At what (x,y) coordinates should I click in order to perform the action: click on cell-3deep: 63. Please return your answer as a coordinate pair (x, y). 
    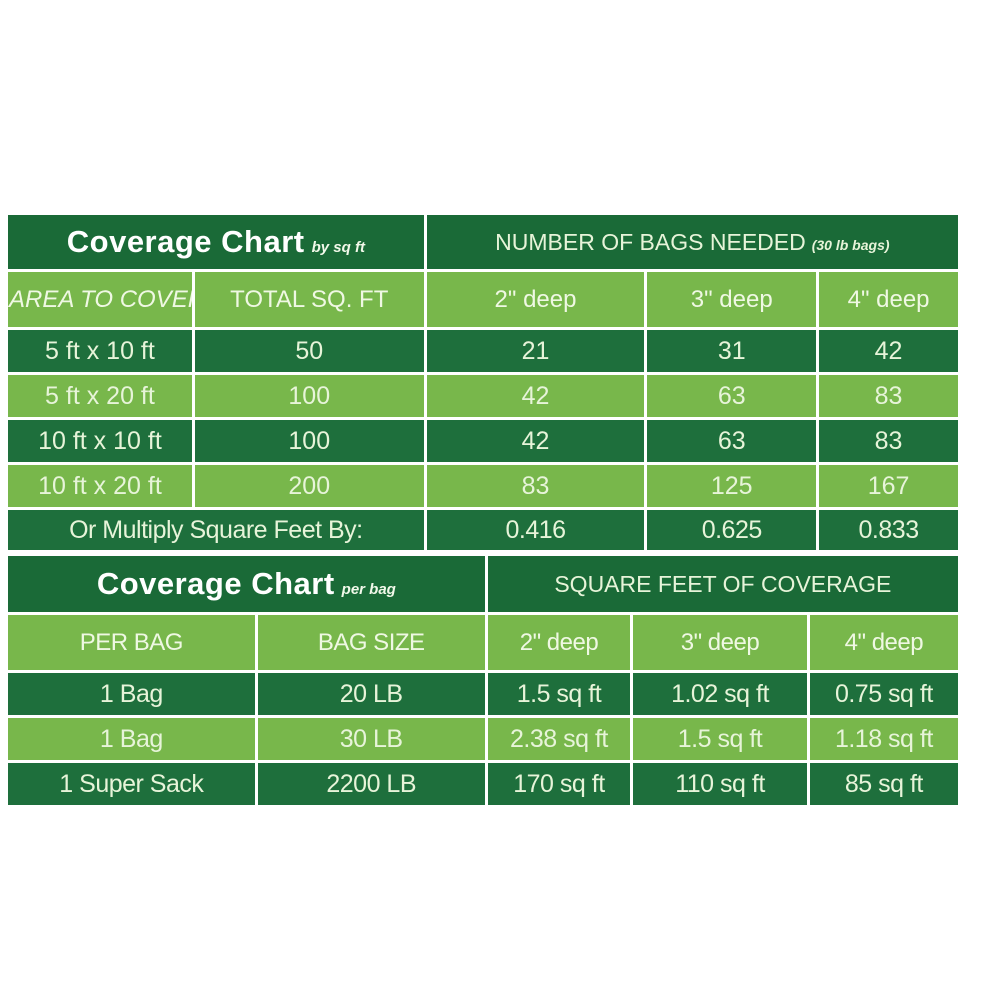
    Looking at the image, I should click on (732, 396).